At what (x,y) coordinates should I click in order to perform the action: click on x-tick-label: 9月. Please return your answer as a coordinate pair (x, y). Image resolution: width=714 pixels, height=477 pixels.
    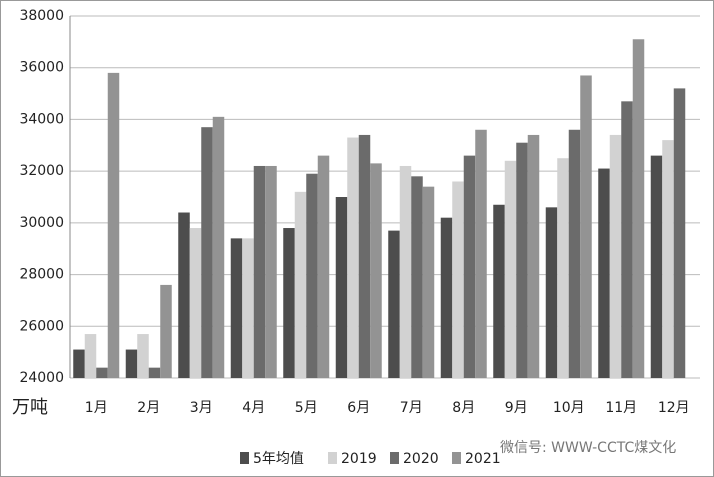
    Looking at the image, I should click on (516, 408).